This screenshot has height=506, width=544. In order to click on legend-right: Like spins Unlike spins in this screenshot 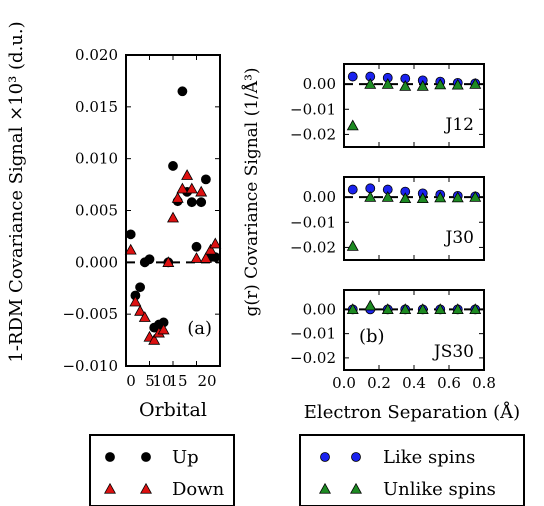, I will do `click(412, 470)`.